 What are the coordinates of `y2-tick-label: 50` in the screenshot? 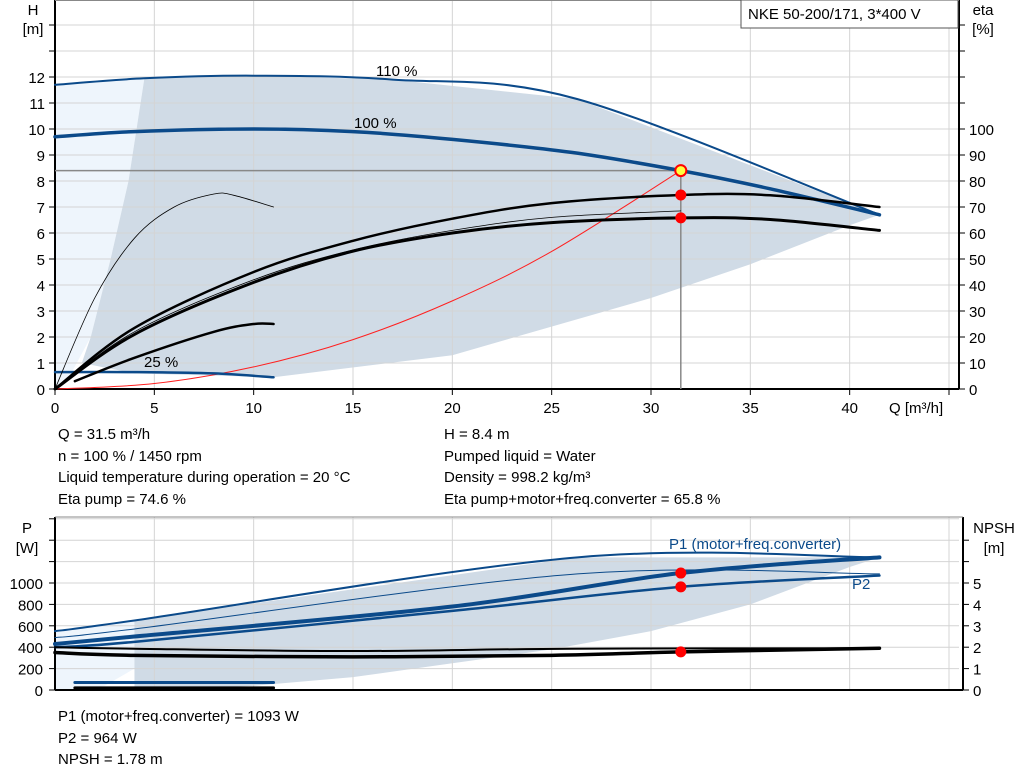 It's located at (977, 260).